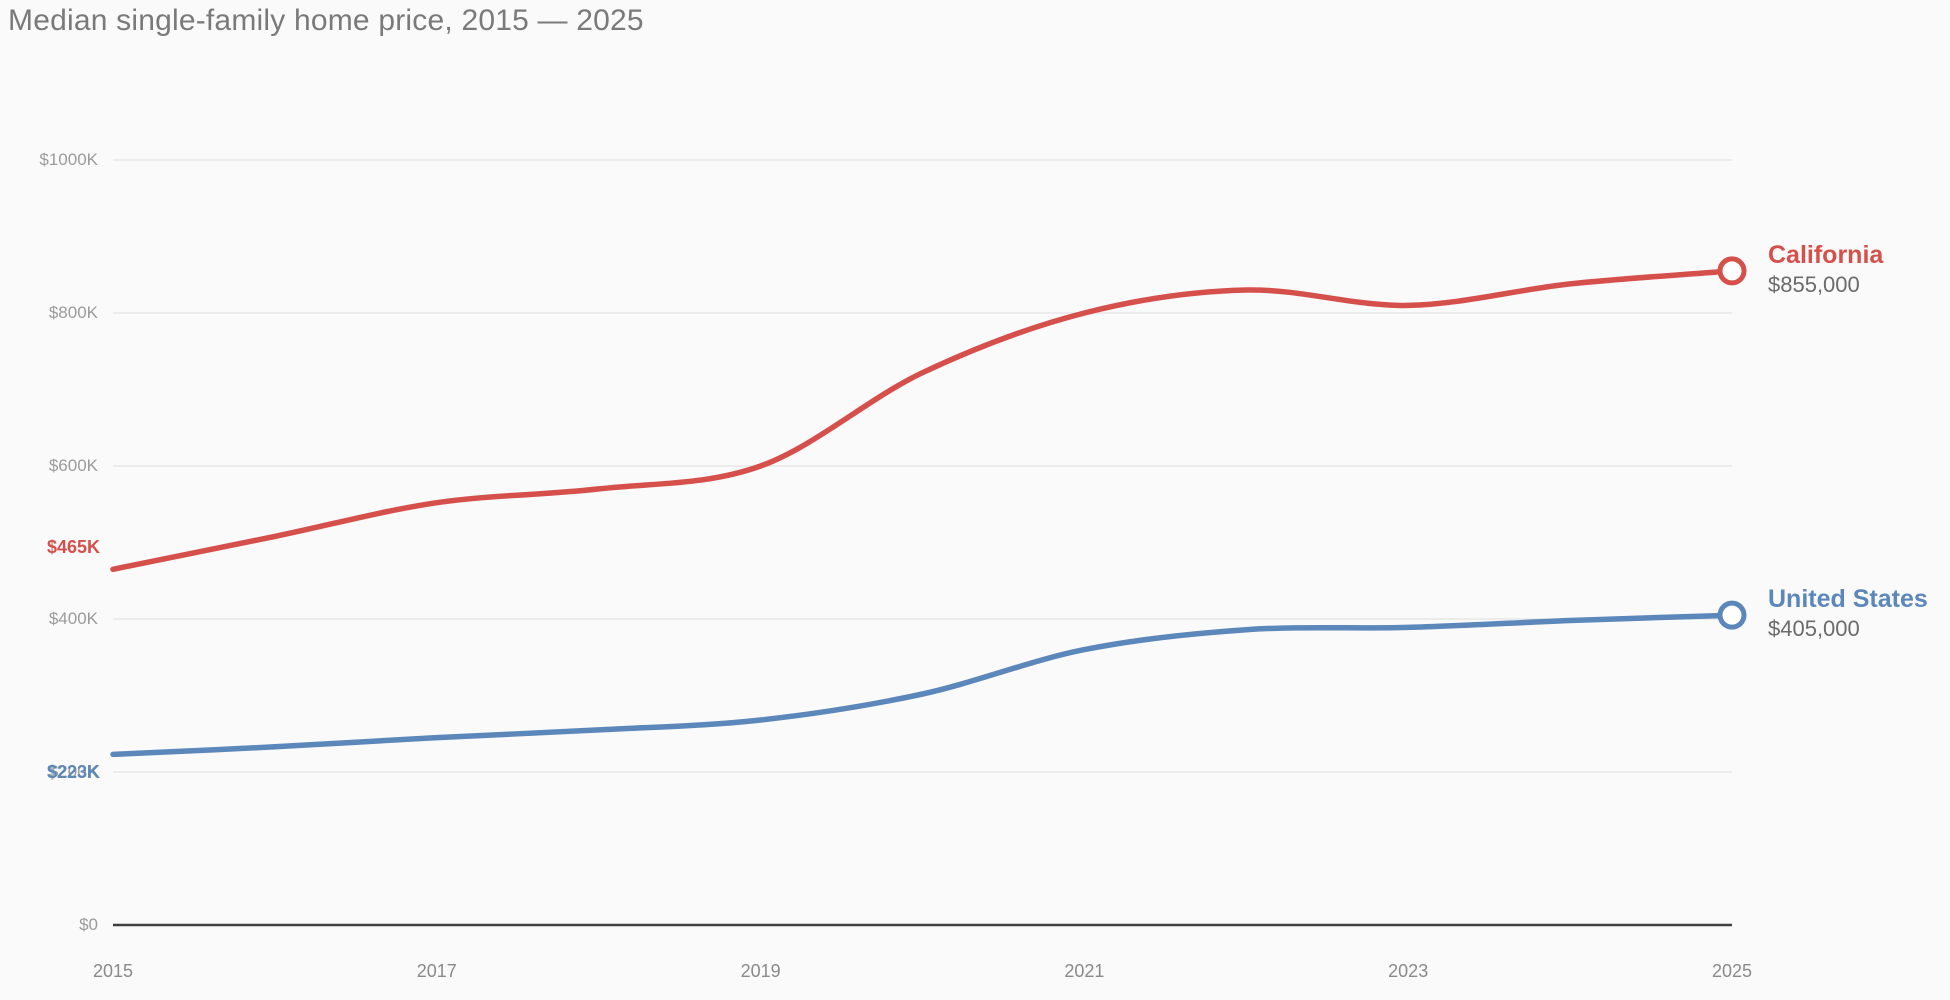 The image size is (1950, 1000). Describe the element at coordinates (1848, 599) in the screenshot. I see `united-states-series-name: United States` at that location.